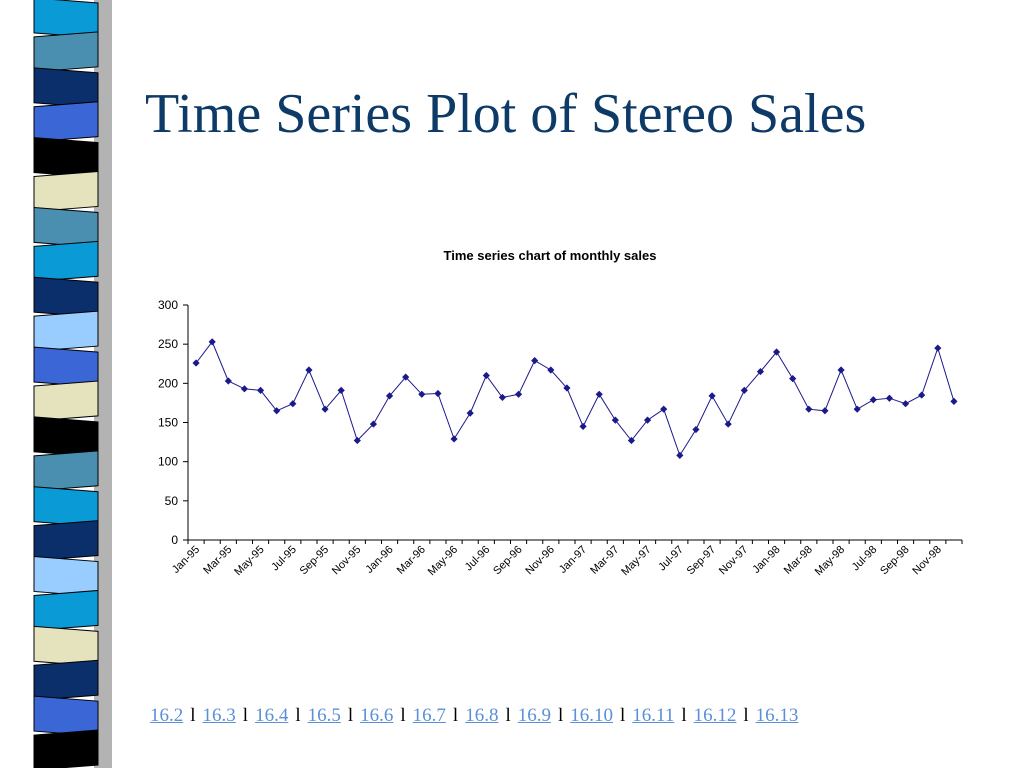 The image size is (1024, 768). I want to click on x-tick-label: Nov-96, so click(540, 561).